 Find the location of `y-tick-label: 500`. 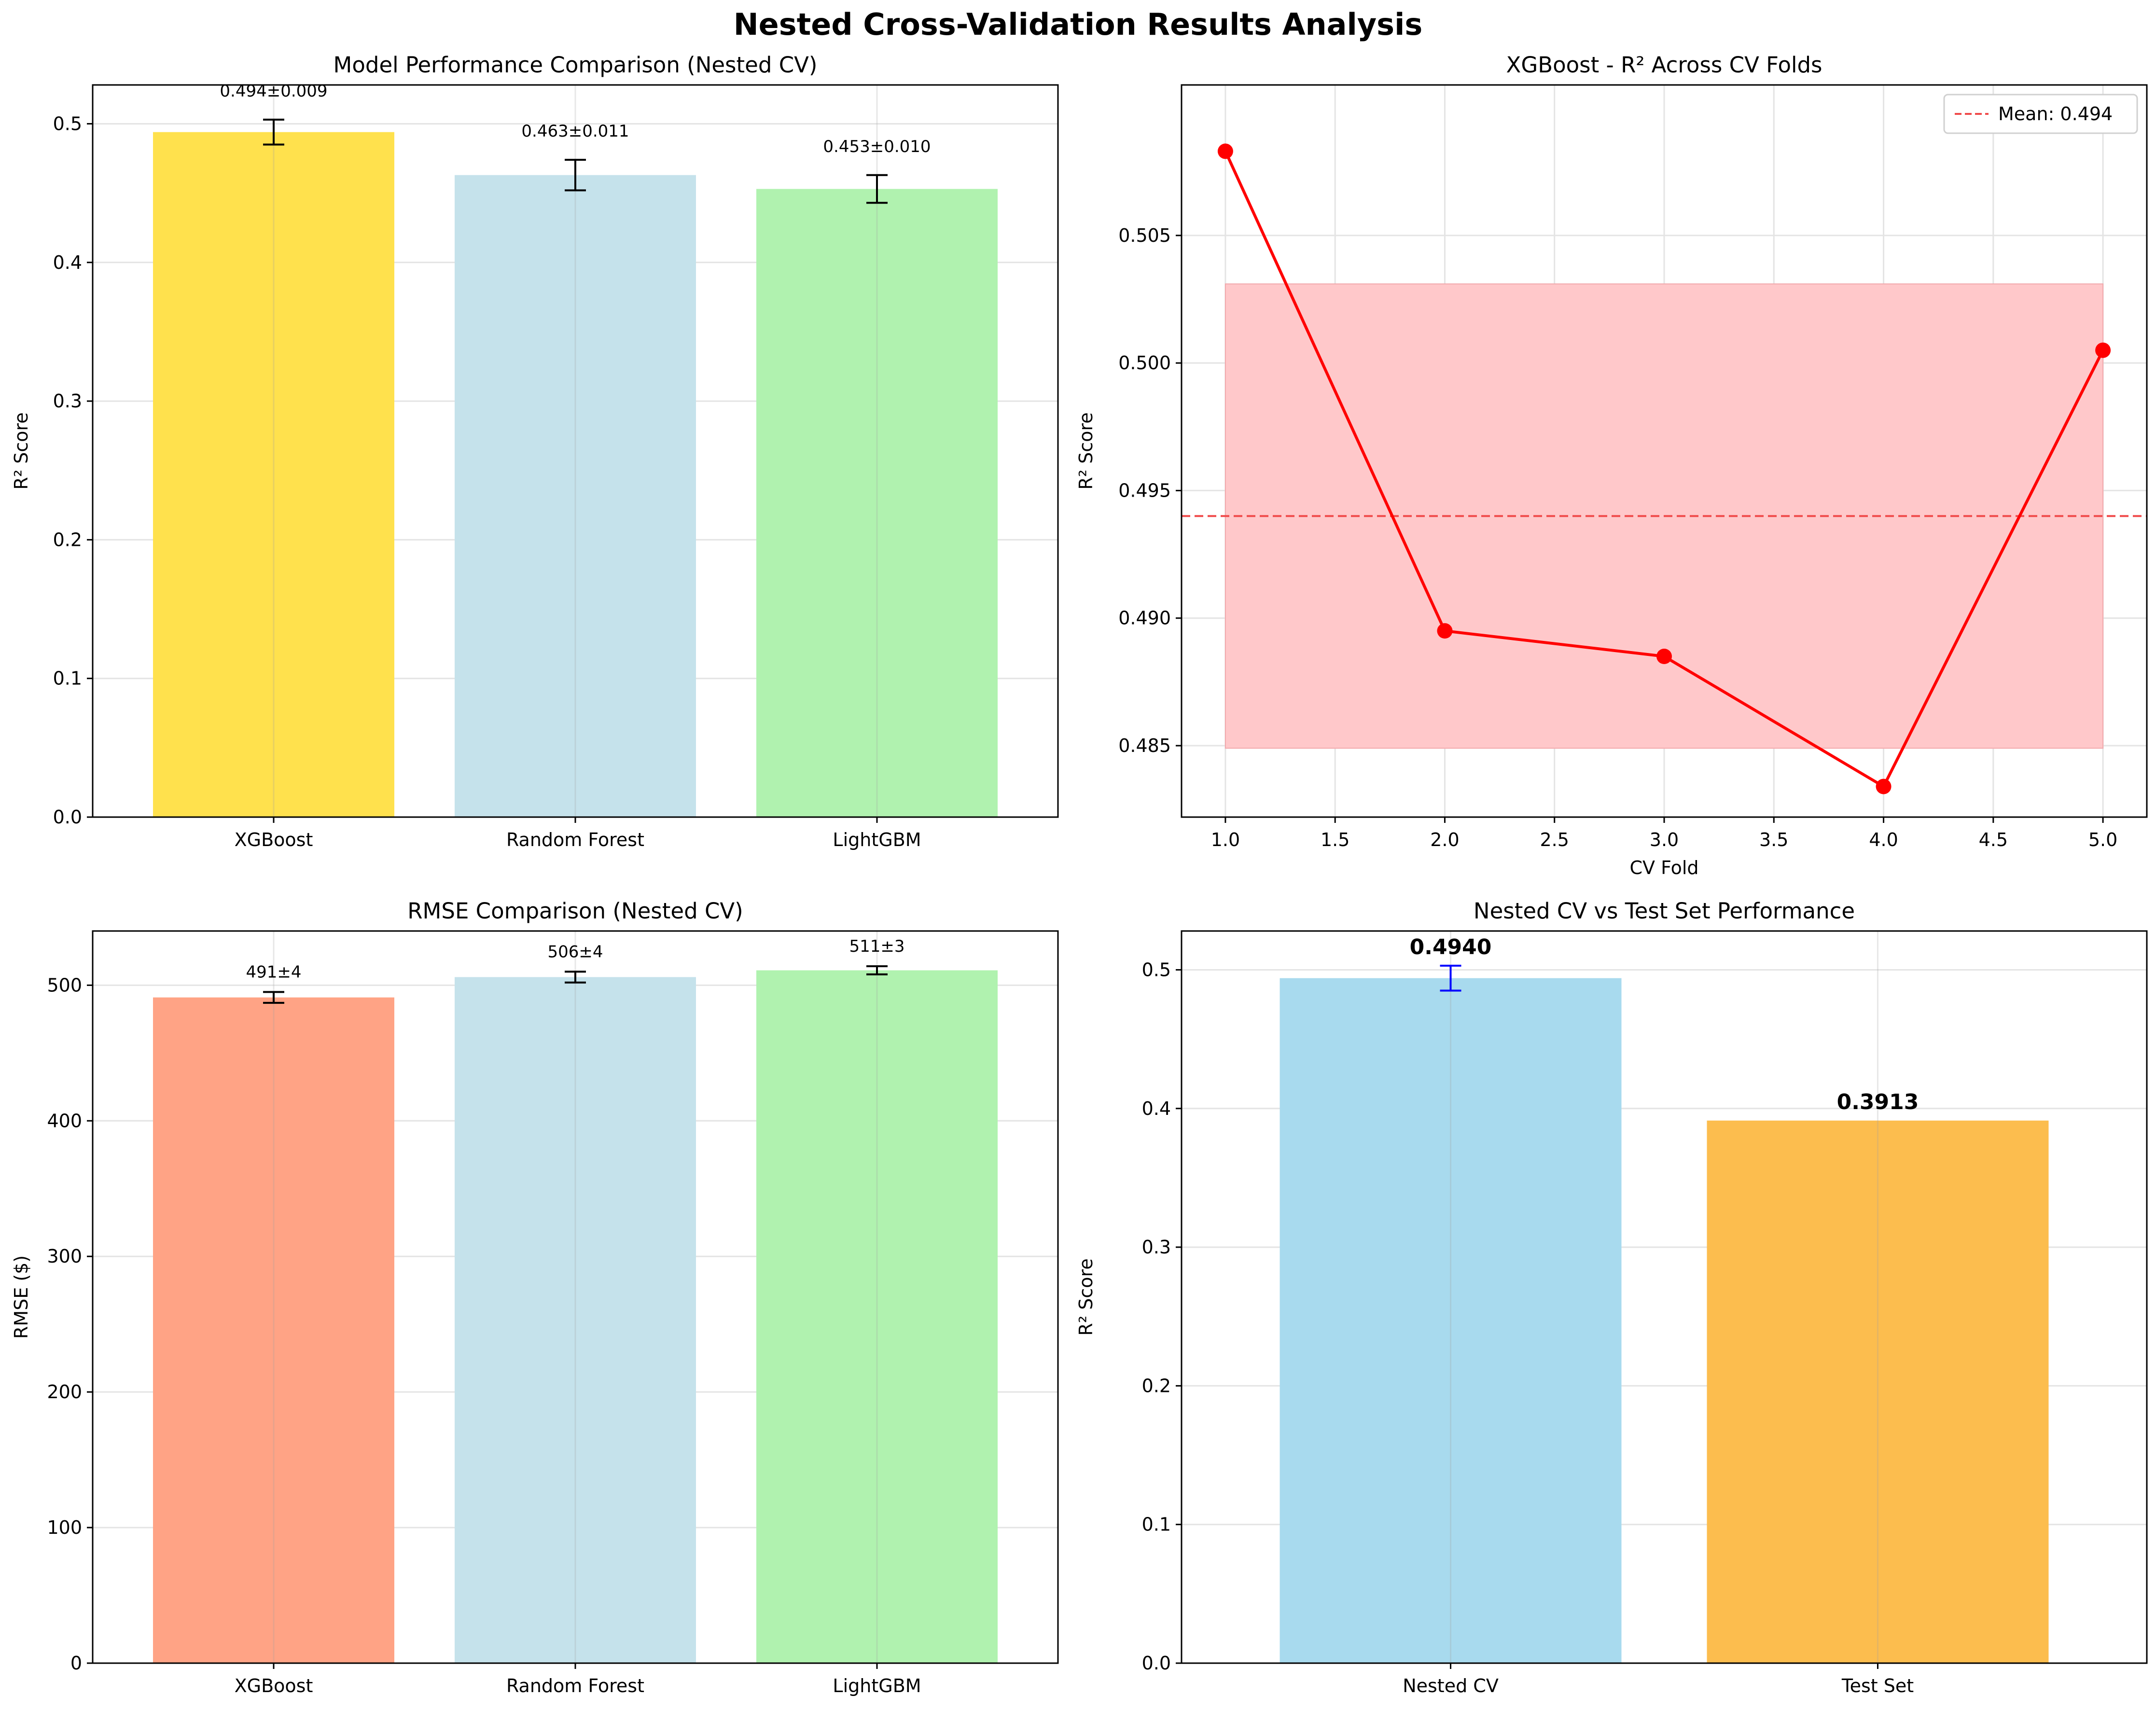

y-tick-label: 500 is located at coordinates (64, 985).